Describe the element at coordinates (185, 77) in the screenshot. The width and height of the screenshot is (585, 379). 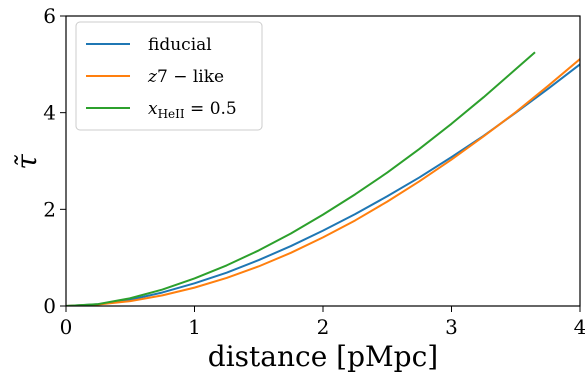
I see `legend-label-z7-like: z7 − like` at that location.